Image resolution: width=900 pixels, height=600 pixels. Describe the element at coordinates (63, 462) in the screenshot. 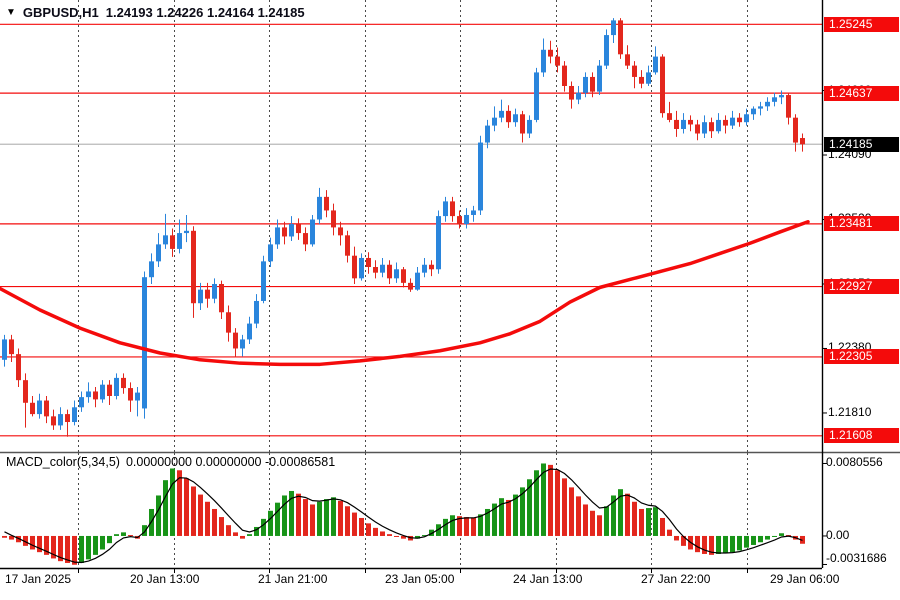

I see `indicator-name: MACD_color(5,34,5)` at that location.